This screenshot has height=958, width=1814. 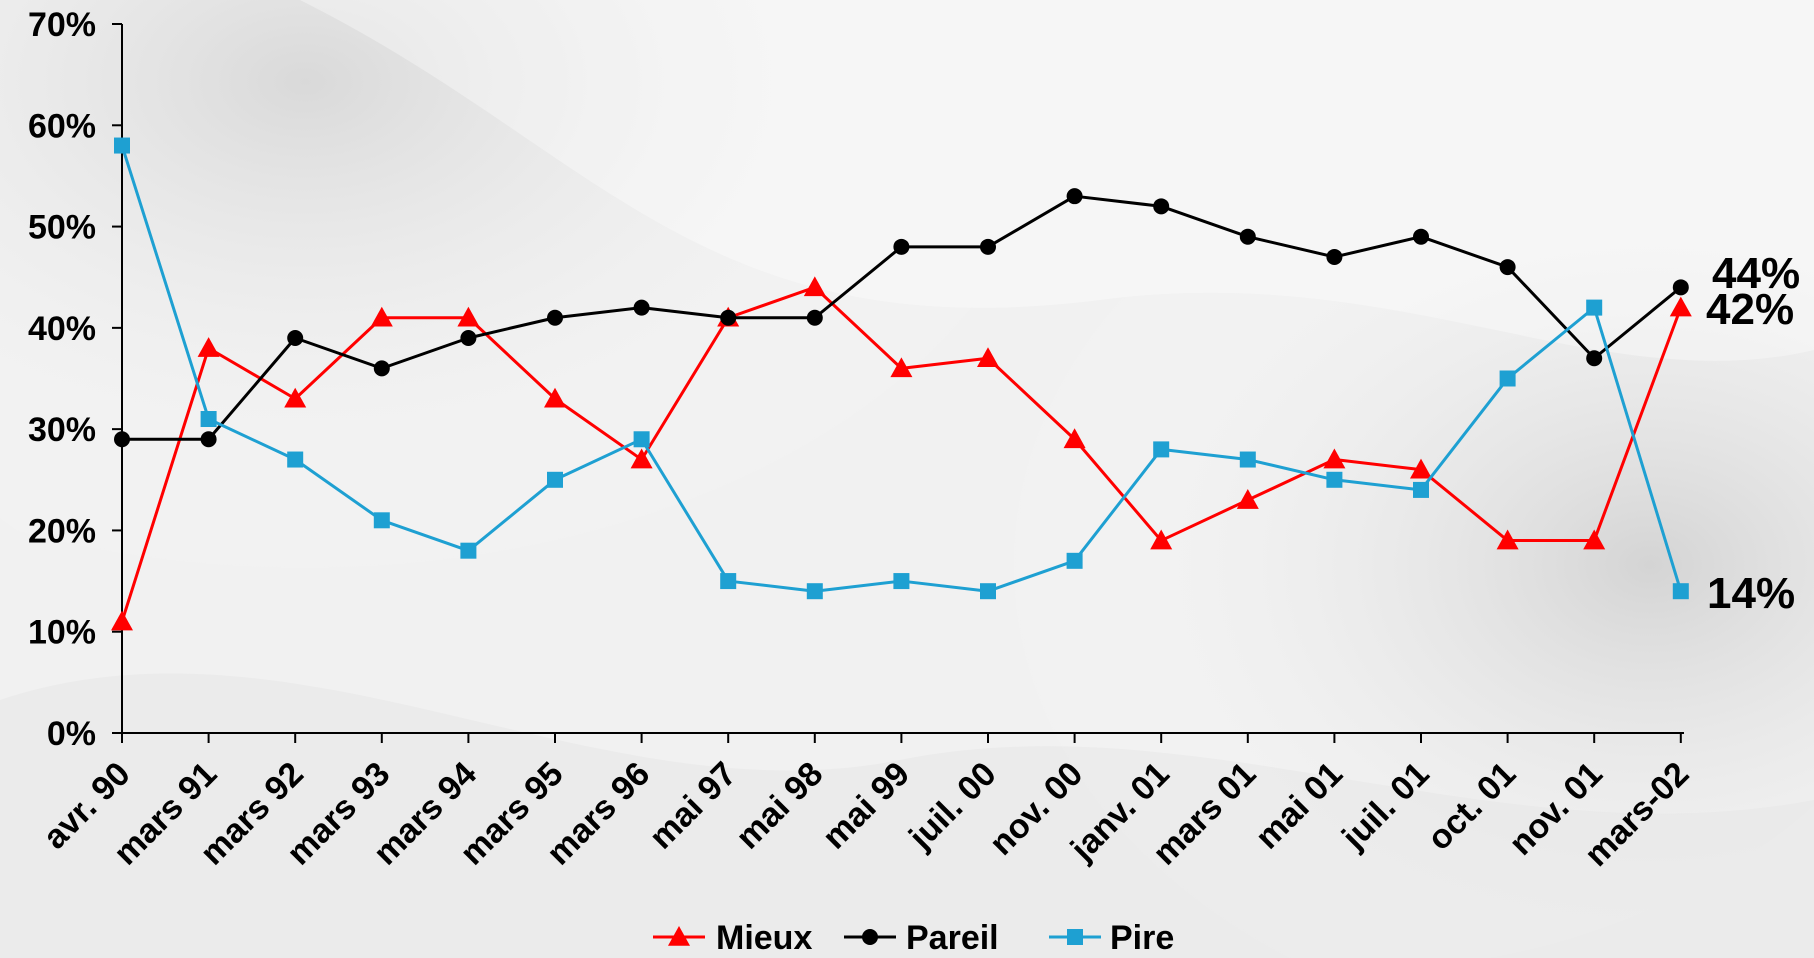 What do you see at coordinates (1142, 938) in the screenshot?
I see `legend-label: Pire` at bounding box center [1142, 938].